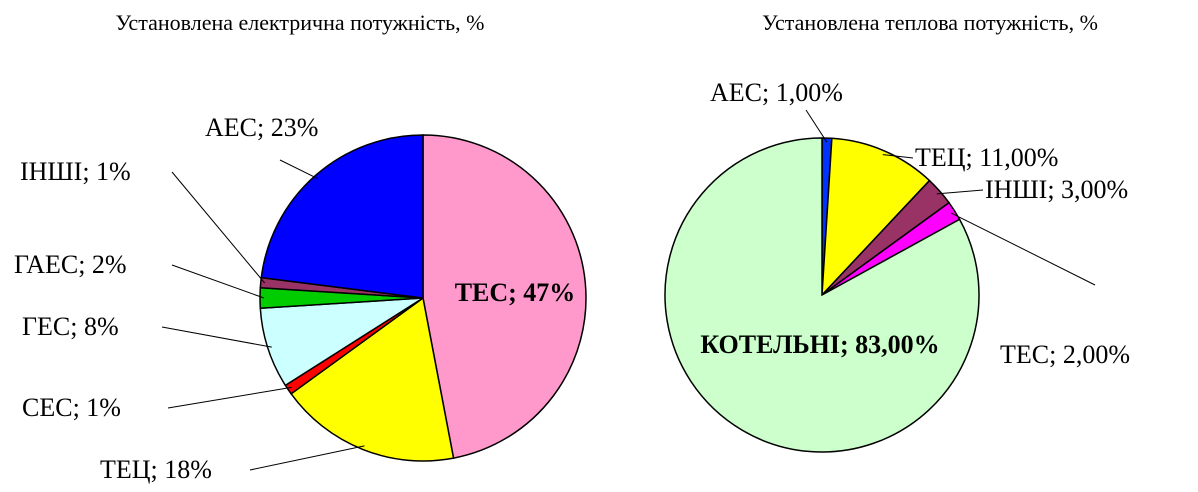 This screenshot has width=1198, height=492. Describe the element at coordinates (1065, 354) in the screenshot. I see `slice-label: ТЕС; 2,00%` at that location.